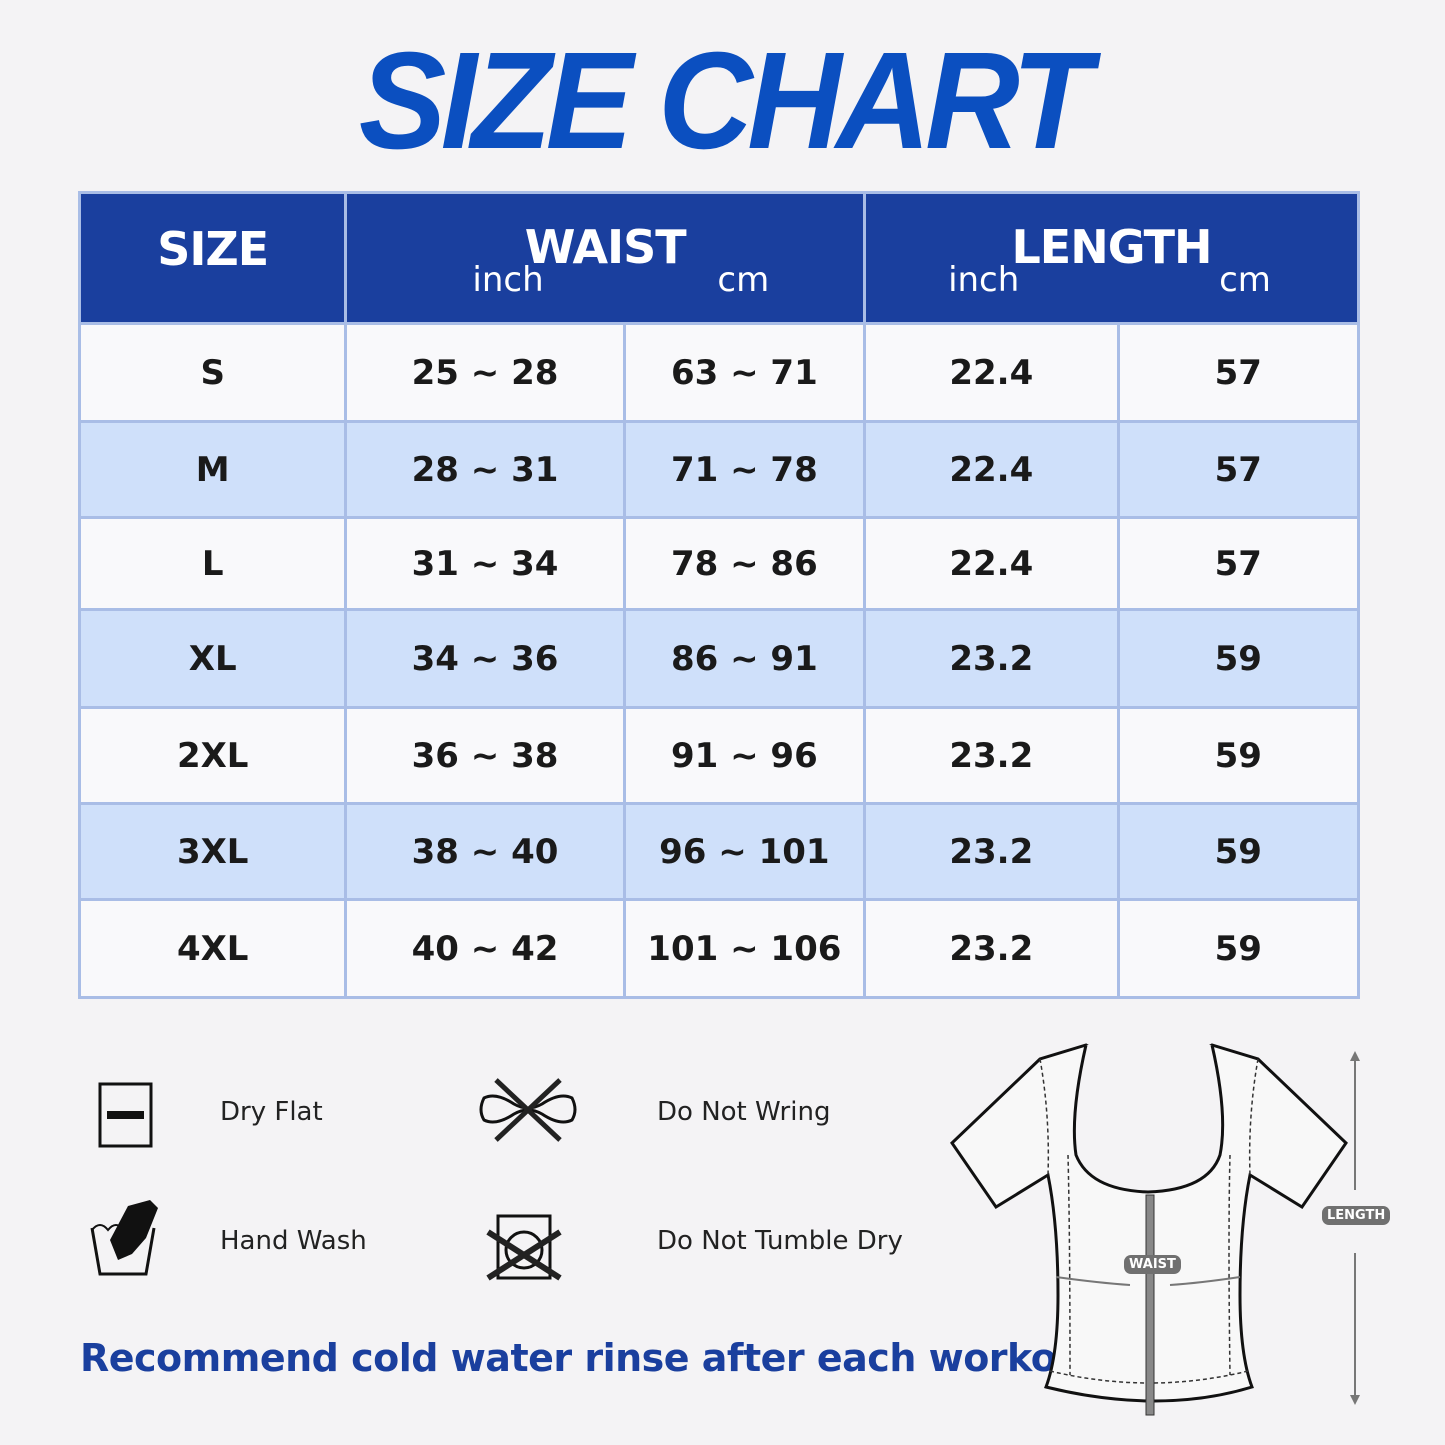 Image resolution: width=1445 pixels, height=1445 pixels. I want to click on table-row: 2XL 36 ~ 38 91 ~ 96 23.2 59, so click(719, 755).